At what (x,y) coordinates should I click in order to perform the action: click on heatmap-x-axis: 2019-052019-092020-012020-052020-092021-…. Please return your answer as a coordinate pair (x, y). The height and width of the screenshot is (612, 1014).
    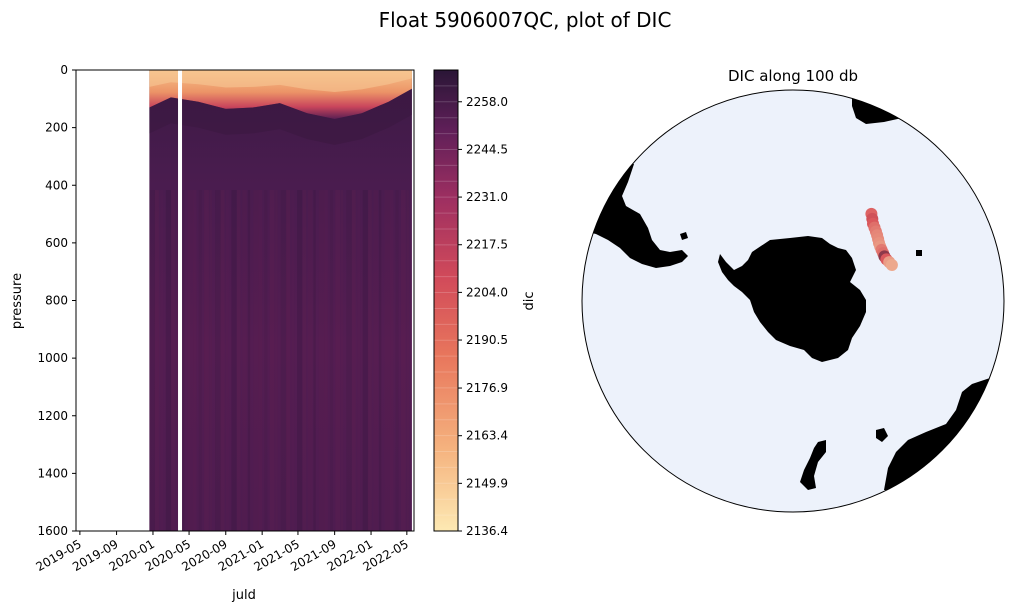
    Looking at the image, I should click on (222, 552).